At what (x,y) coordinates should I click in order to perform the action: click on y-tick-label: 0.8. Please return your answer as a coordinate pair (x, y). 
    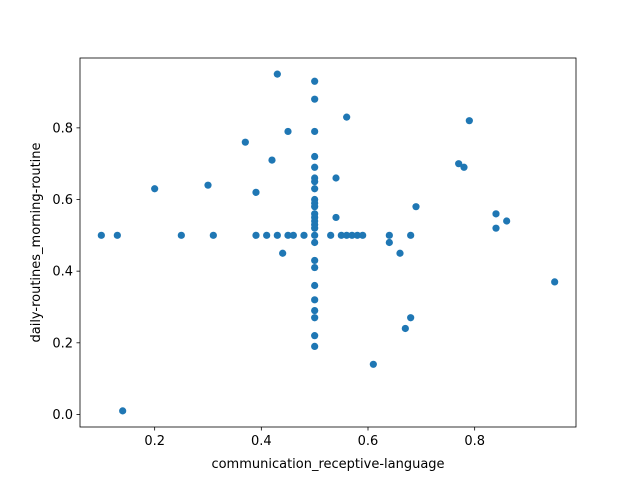
    Looking at the image, I should click on (62, 128).